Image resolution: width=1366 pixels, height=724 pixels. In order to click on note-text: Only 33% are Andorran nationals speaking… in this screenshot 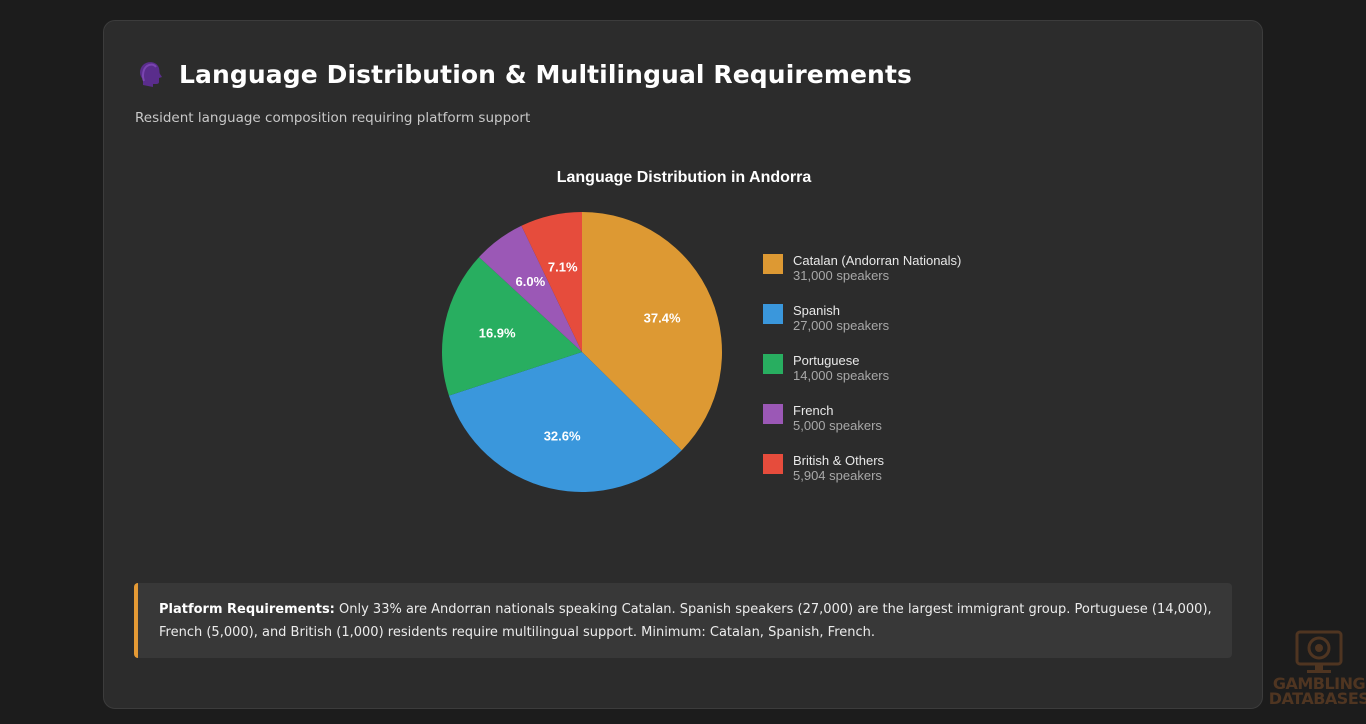, I will do `click(685, 621)`.